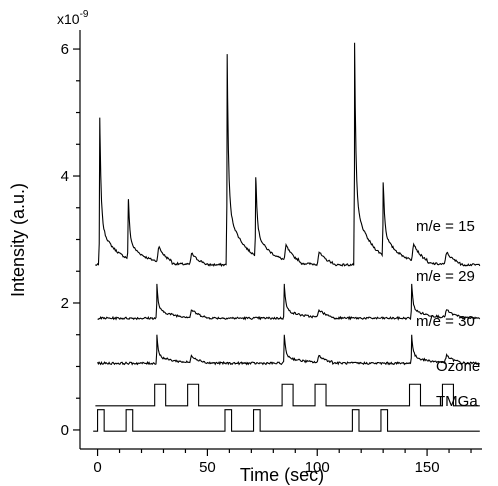  I want to click on series-label-group: m/e = 15 m/e = 29 m/e = 30 Ozone TMGa, so click(448, 314).